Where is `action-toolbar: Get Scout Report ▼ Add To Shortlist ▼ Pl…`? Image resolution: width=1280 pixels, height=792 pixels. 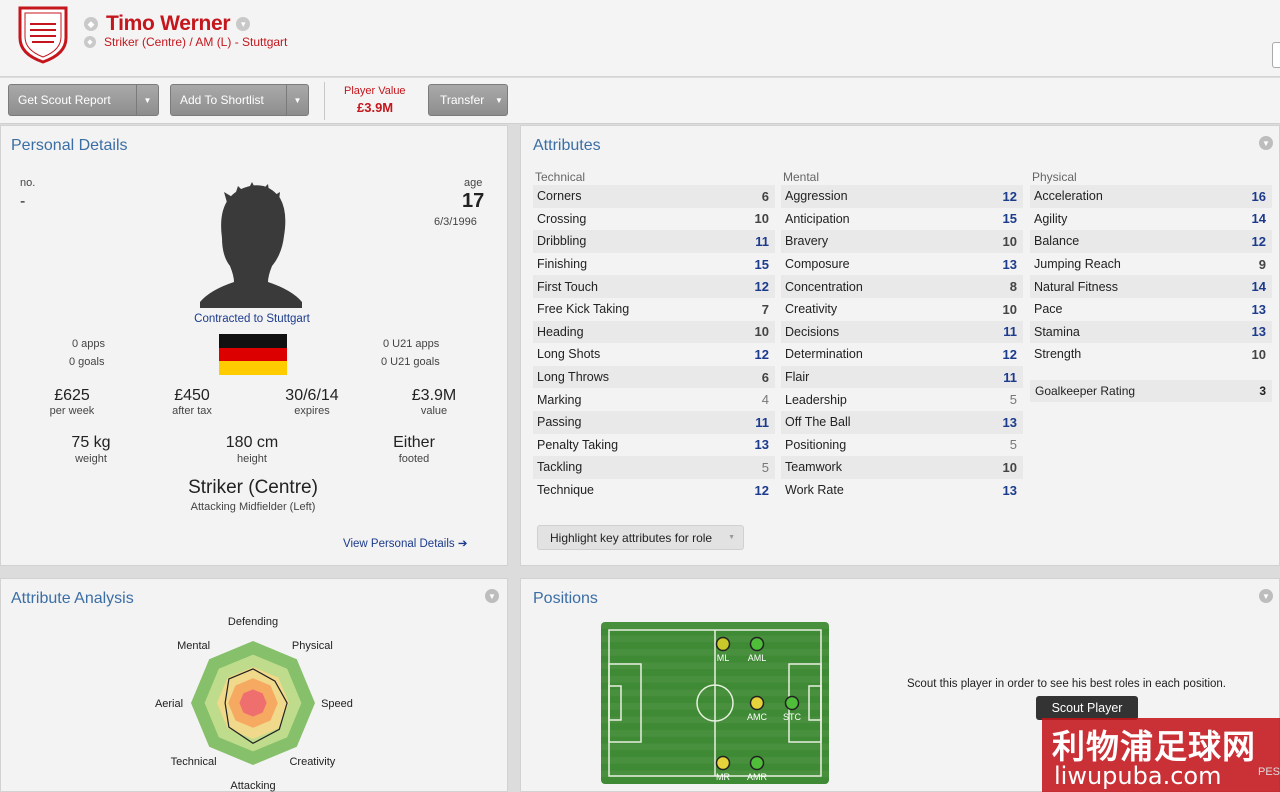
action-toolbar: Get Scout Report ▼ Add To Shortlist ▼ Pl… is located at coordinates (640, 101).